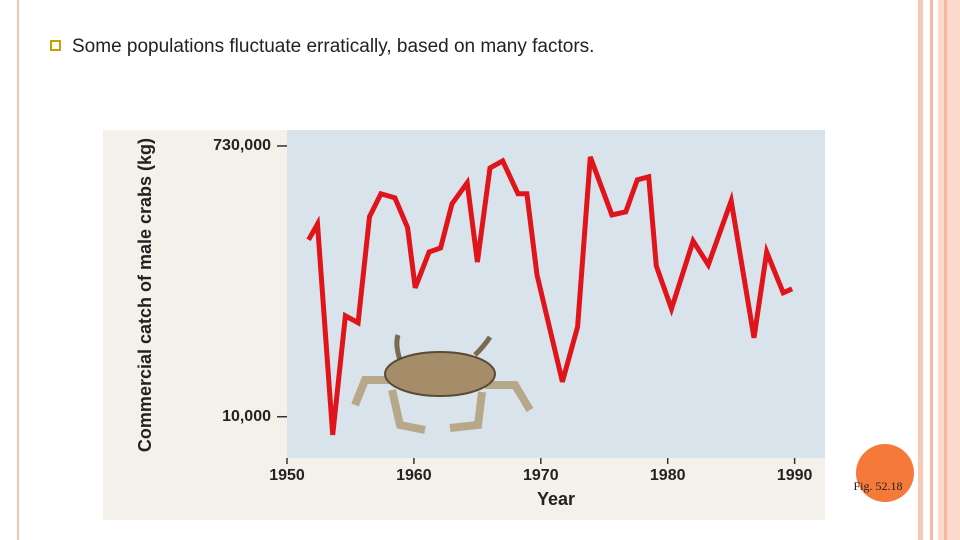  I want to click on bullet-icon, so click(55, 45).